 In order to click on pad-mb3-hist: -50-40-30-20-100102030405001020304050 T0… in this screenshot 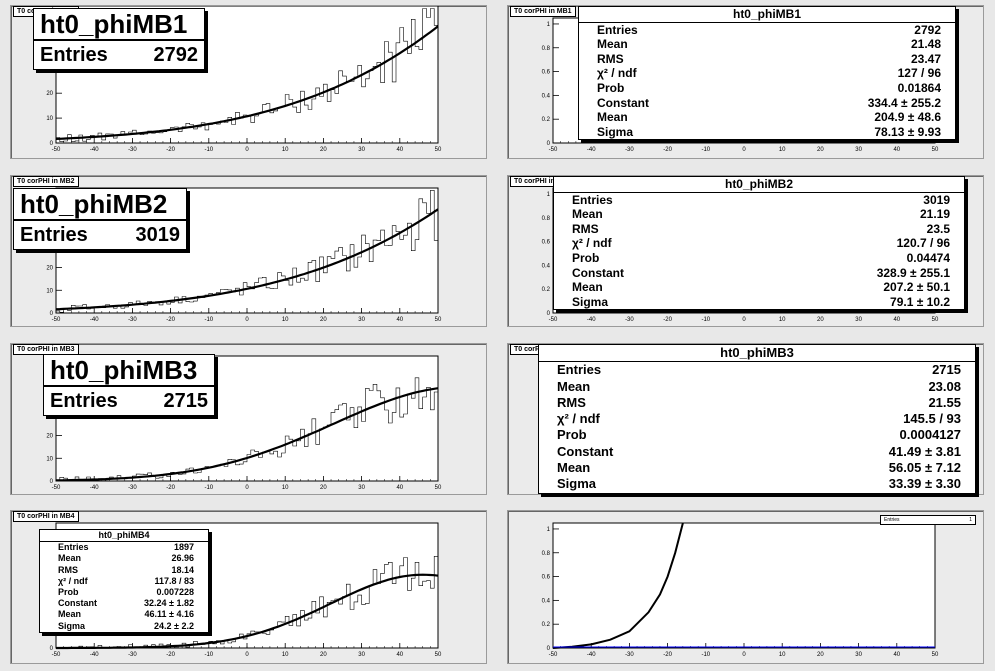, I will do `click(248, 419)`.